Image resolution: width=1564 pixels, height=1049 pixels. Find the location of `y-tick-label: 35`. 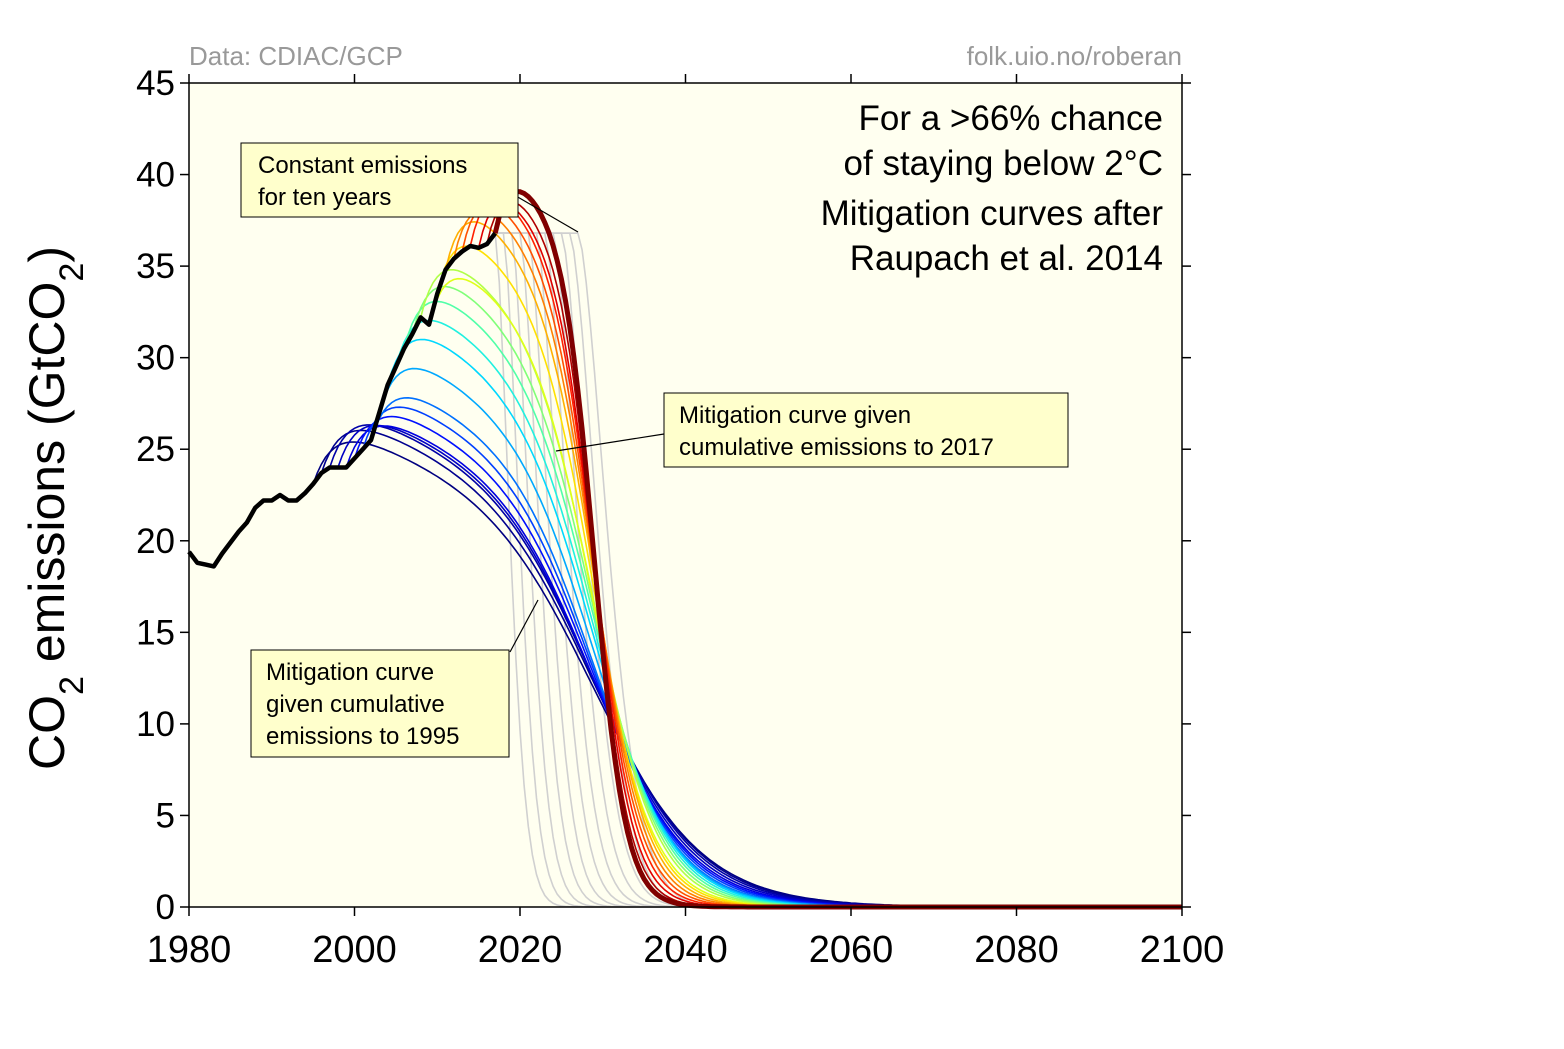

y-tick-label: 35 is located at coordinates (155, 266).